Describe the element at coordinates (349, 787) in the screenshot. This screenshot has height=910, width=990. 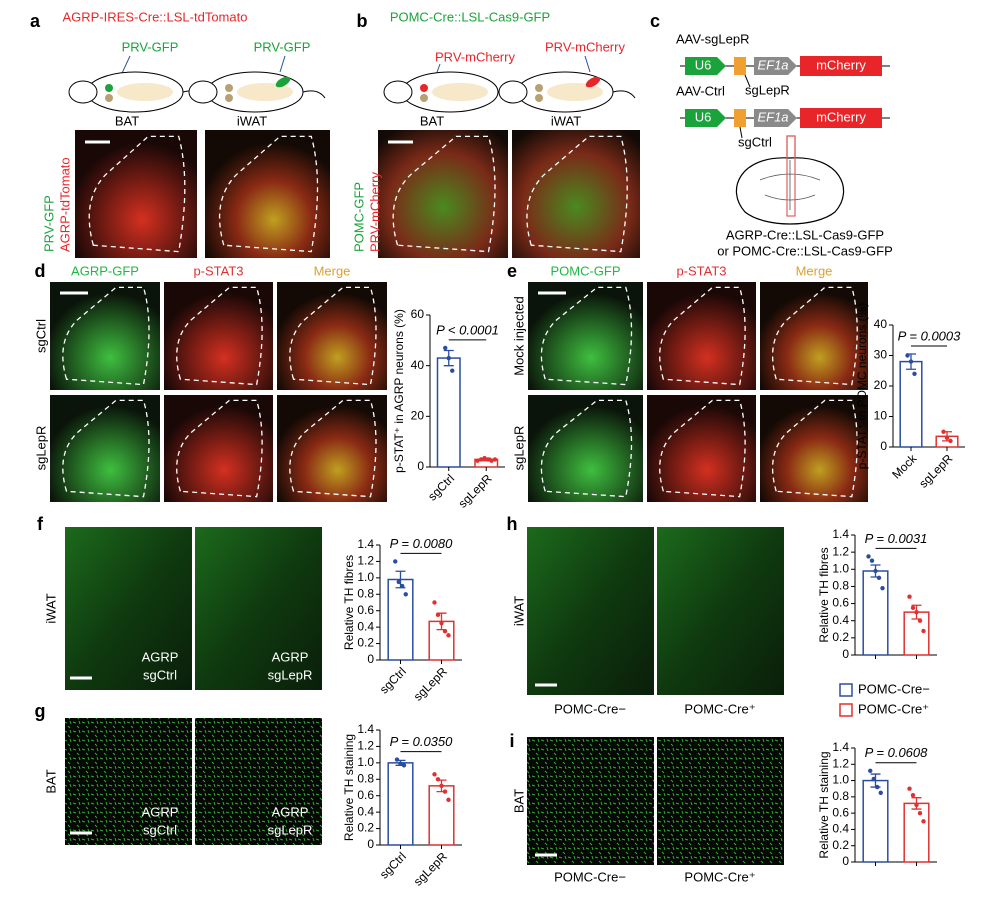
I see `y-axis-label: Relative TH staining` at that location.